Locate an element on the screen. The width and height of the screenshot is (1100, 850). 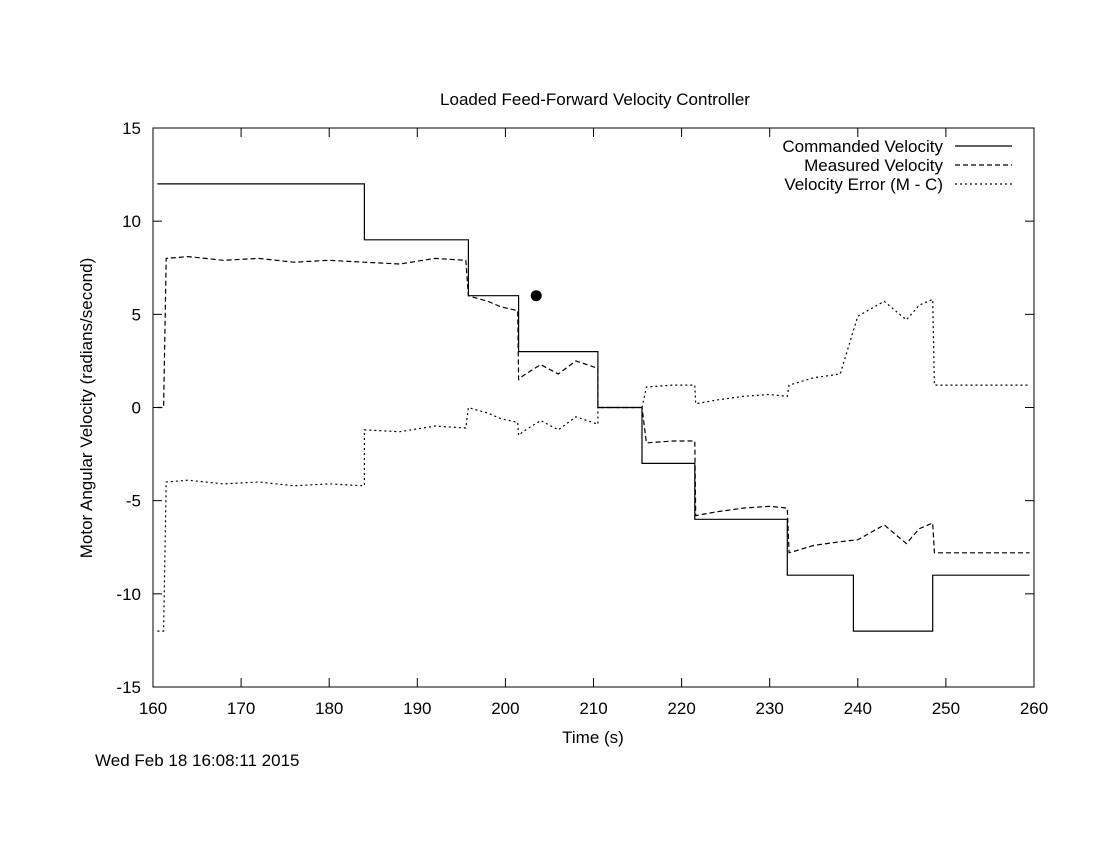
x-tick-label: 240 is located at coordinates (858, 708).